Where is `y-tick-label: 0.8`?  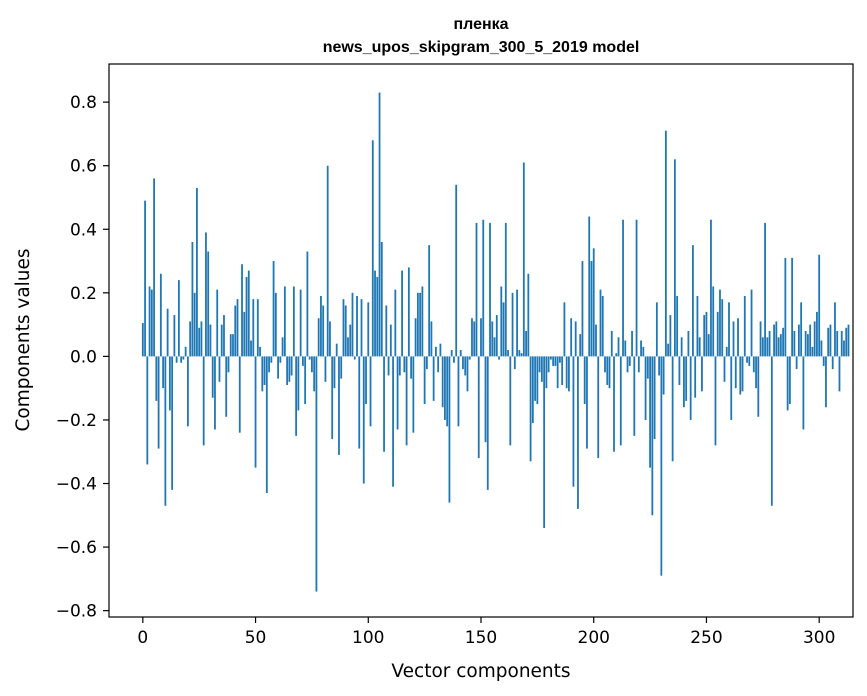 y-tick-label: 0.8 is located at coordinates (83, 103).